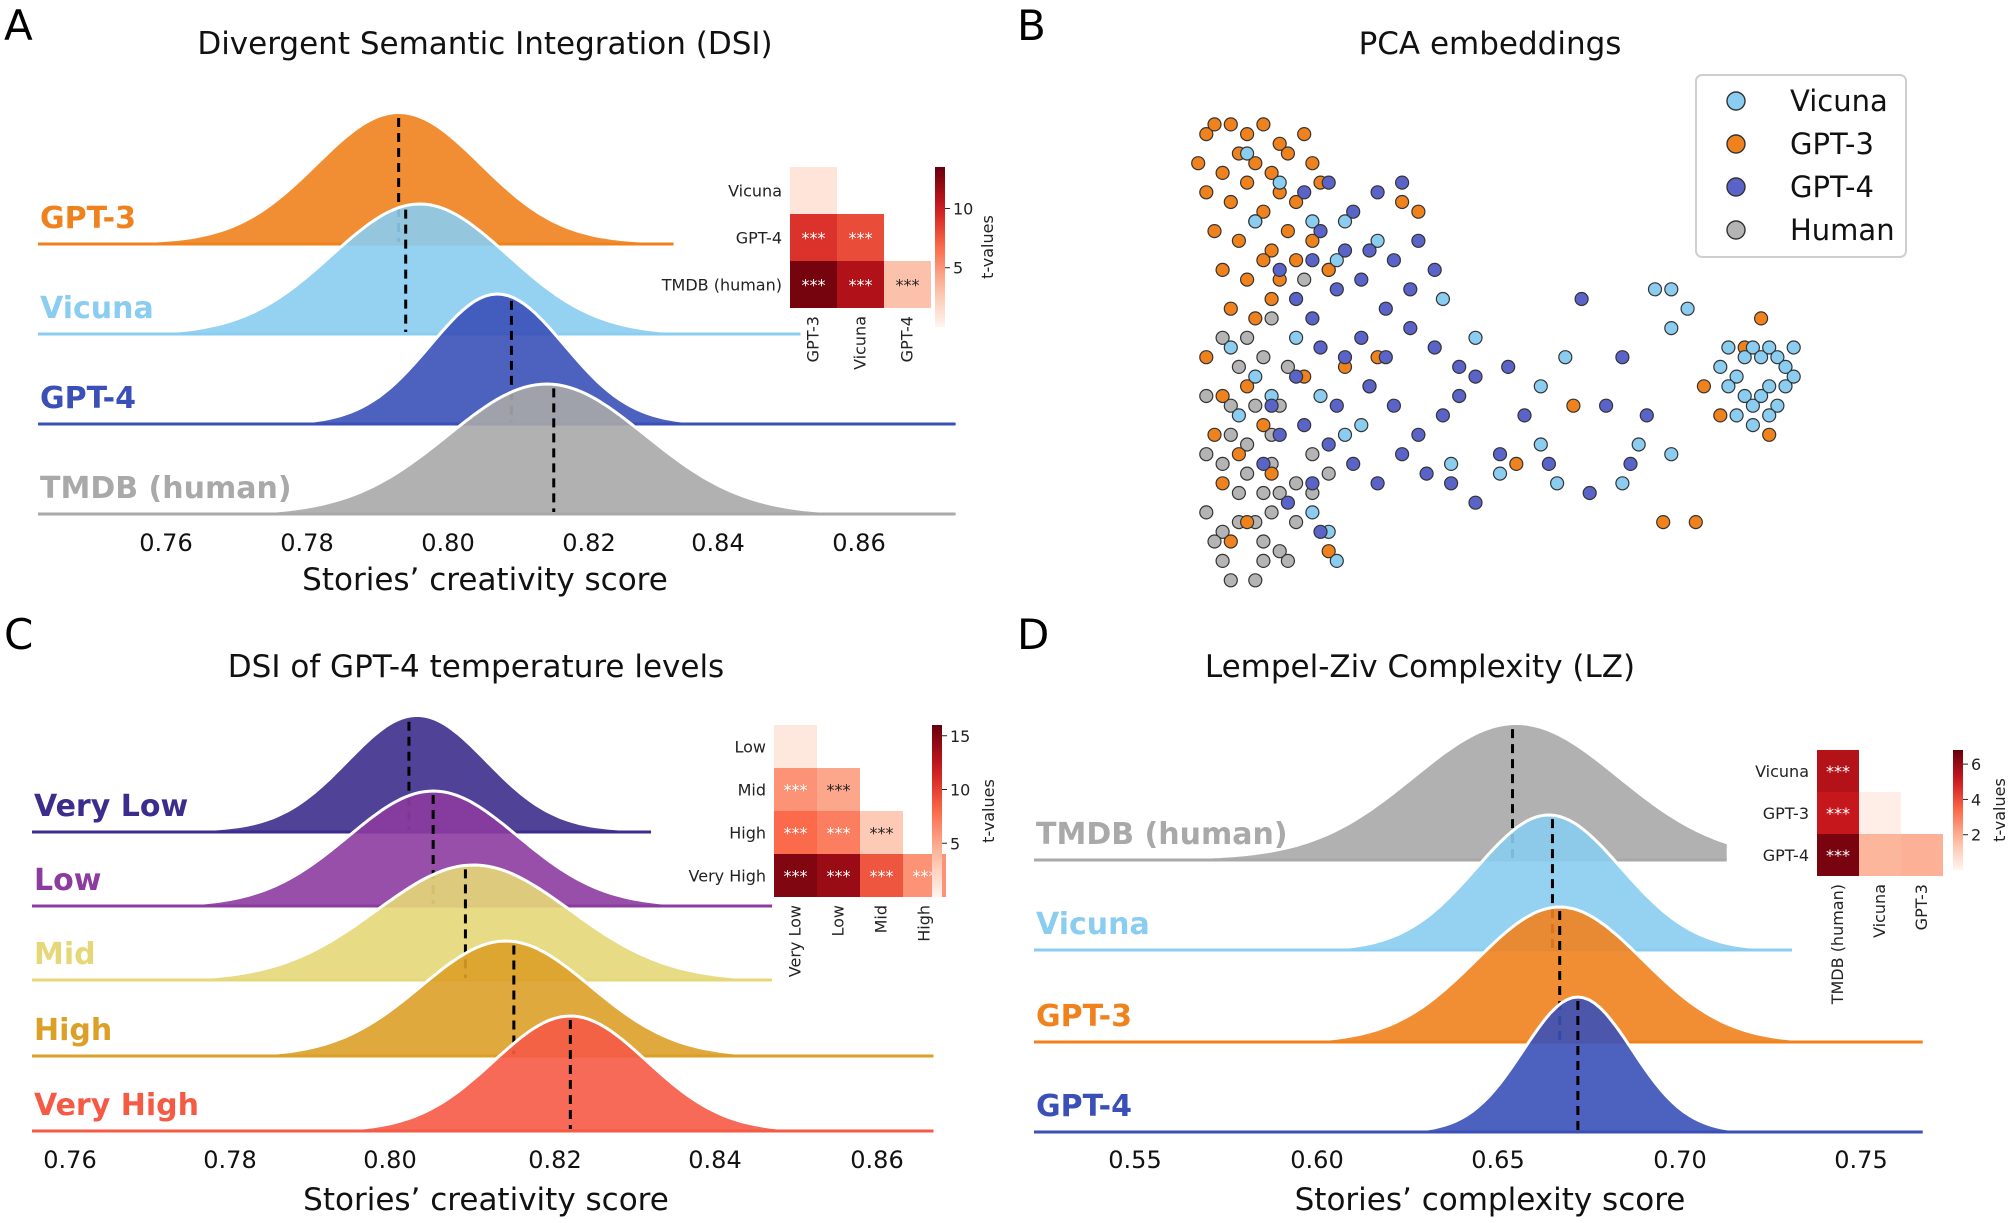 This screenshot has height=1223, width=2008. I want to click on heatmap-col-label: TMDB (human), so click(1837, 944).